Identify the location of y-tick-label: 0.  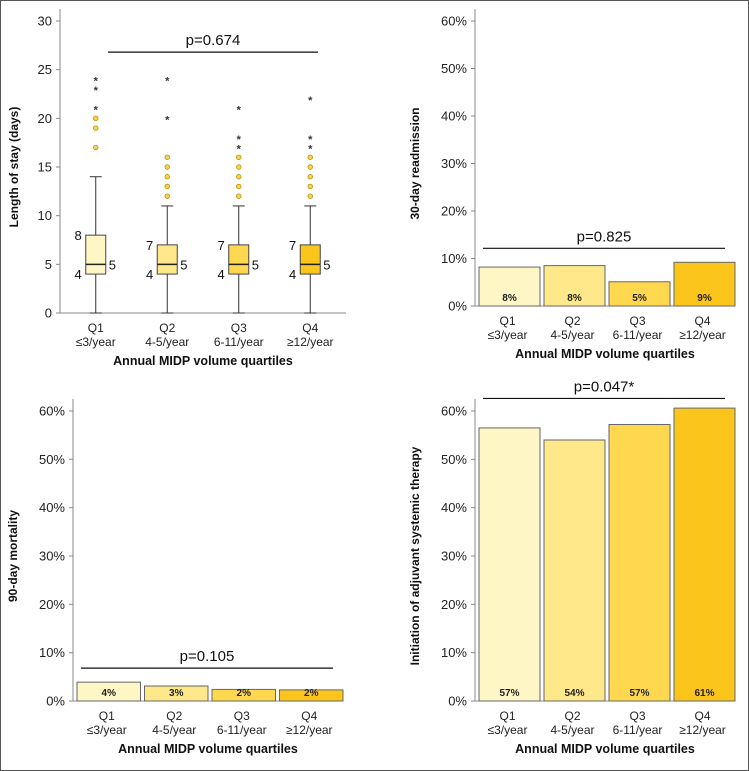
(48, 313).